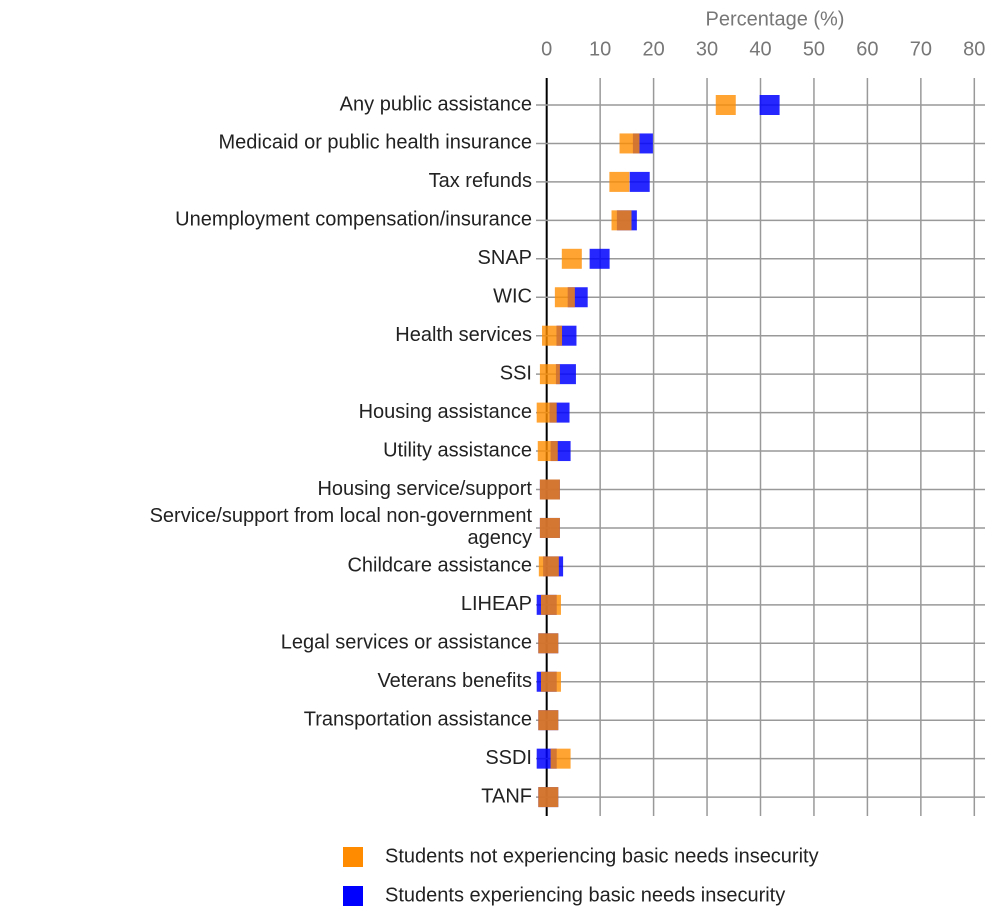 The height and width of the screenshot is (916, 994). I want to click on y-tick-label: Childcare assistance, so click(439, 566).